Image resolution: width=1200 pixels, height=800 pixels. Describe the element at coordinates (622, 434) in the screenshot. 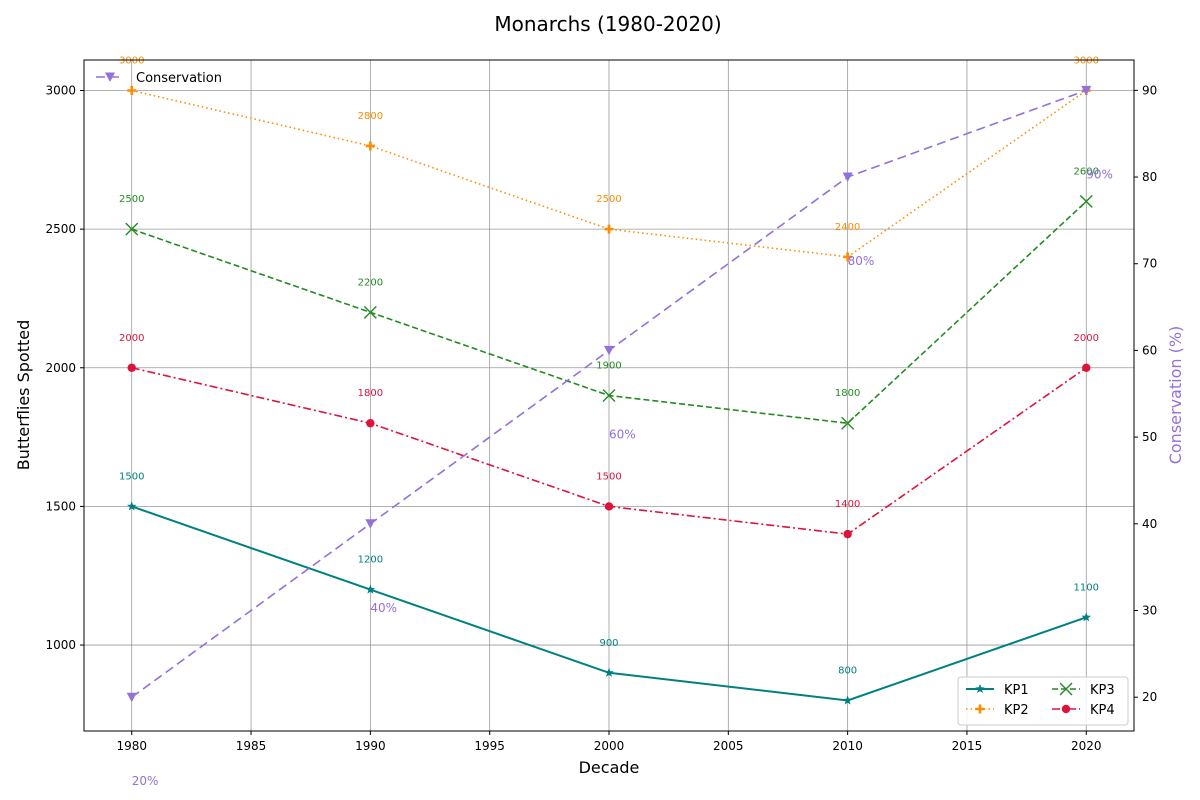

I see `data-label-conservation: 60%` at that location.